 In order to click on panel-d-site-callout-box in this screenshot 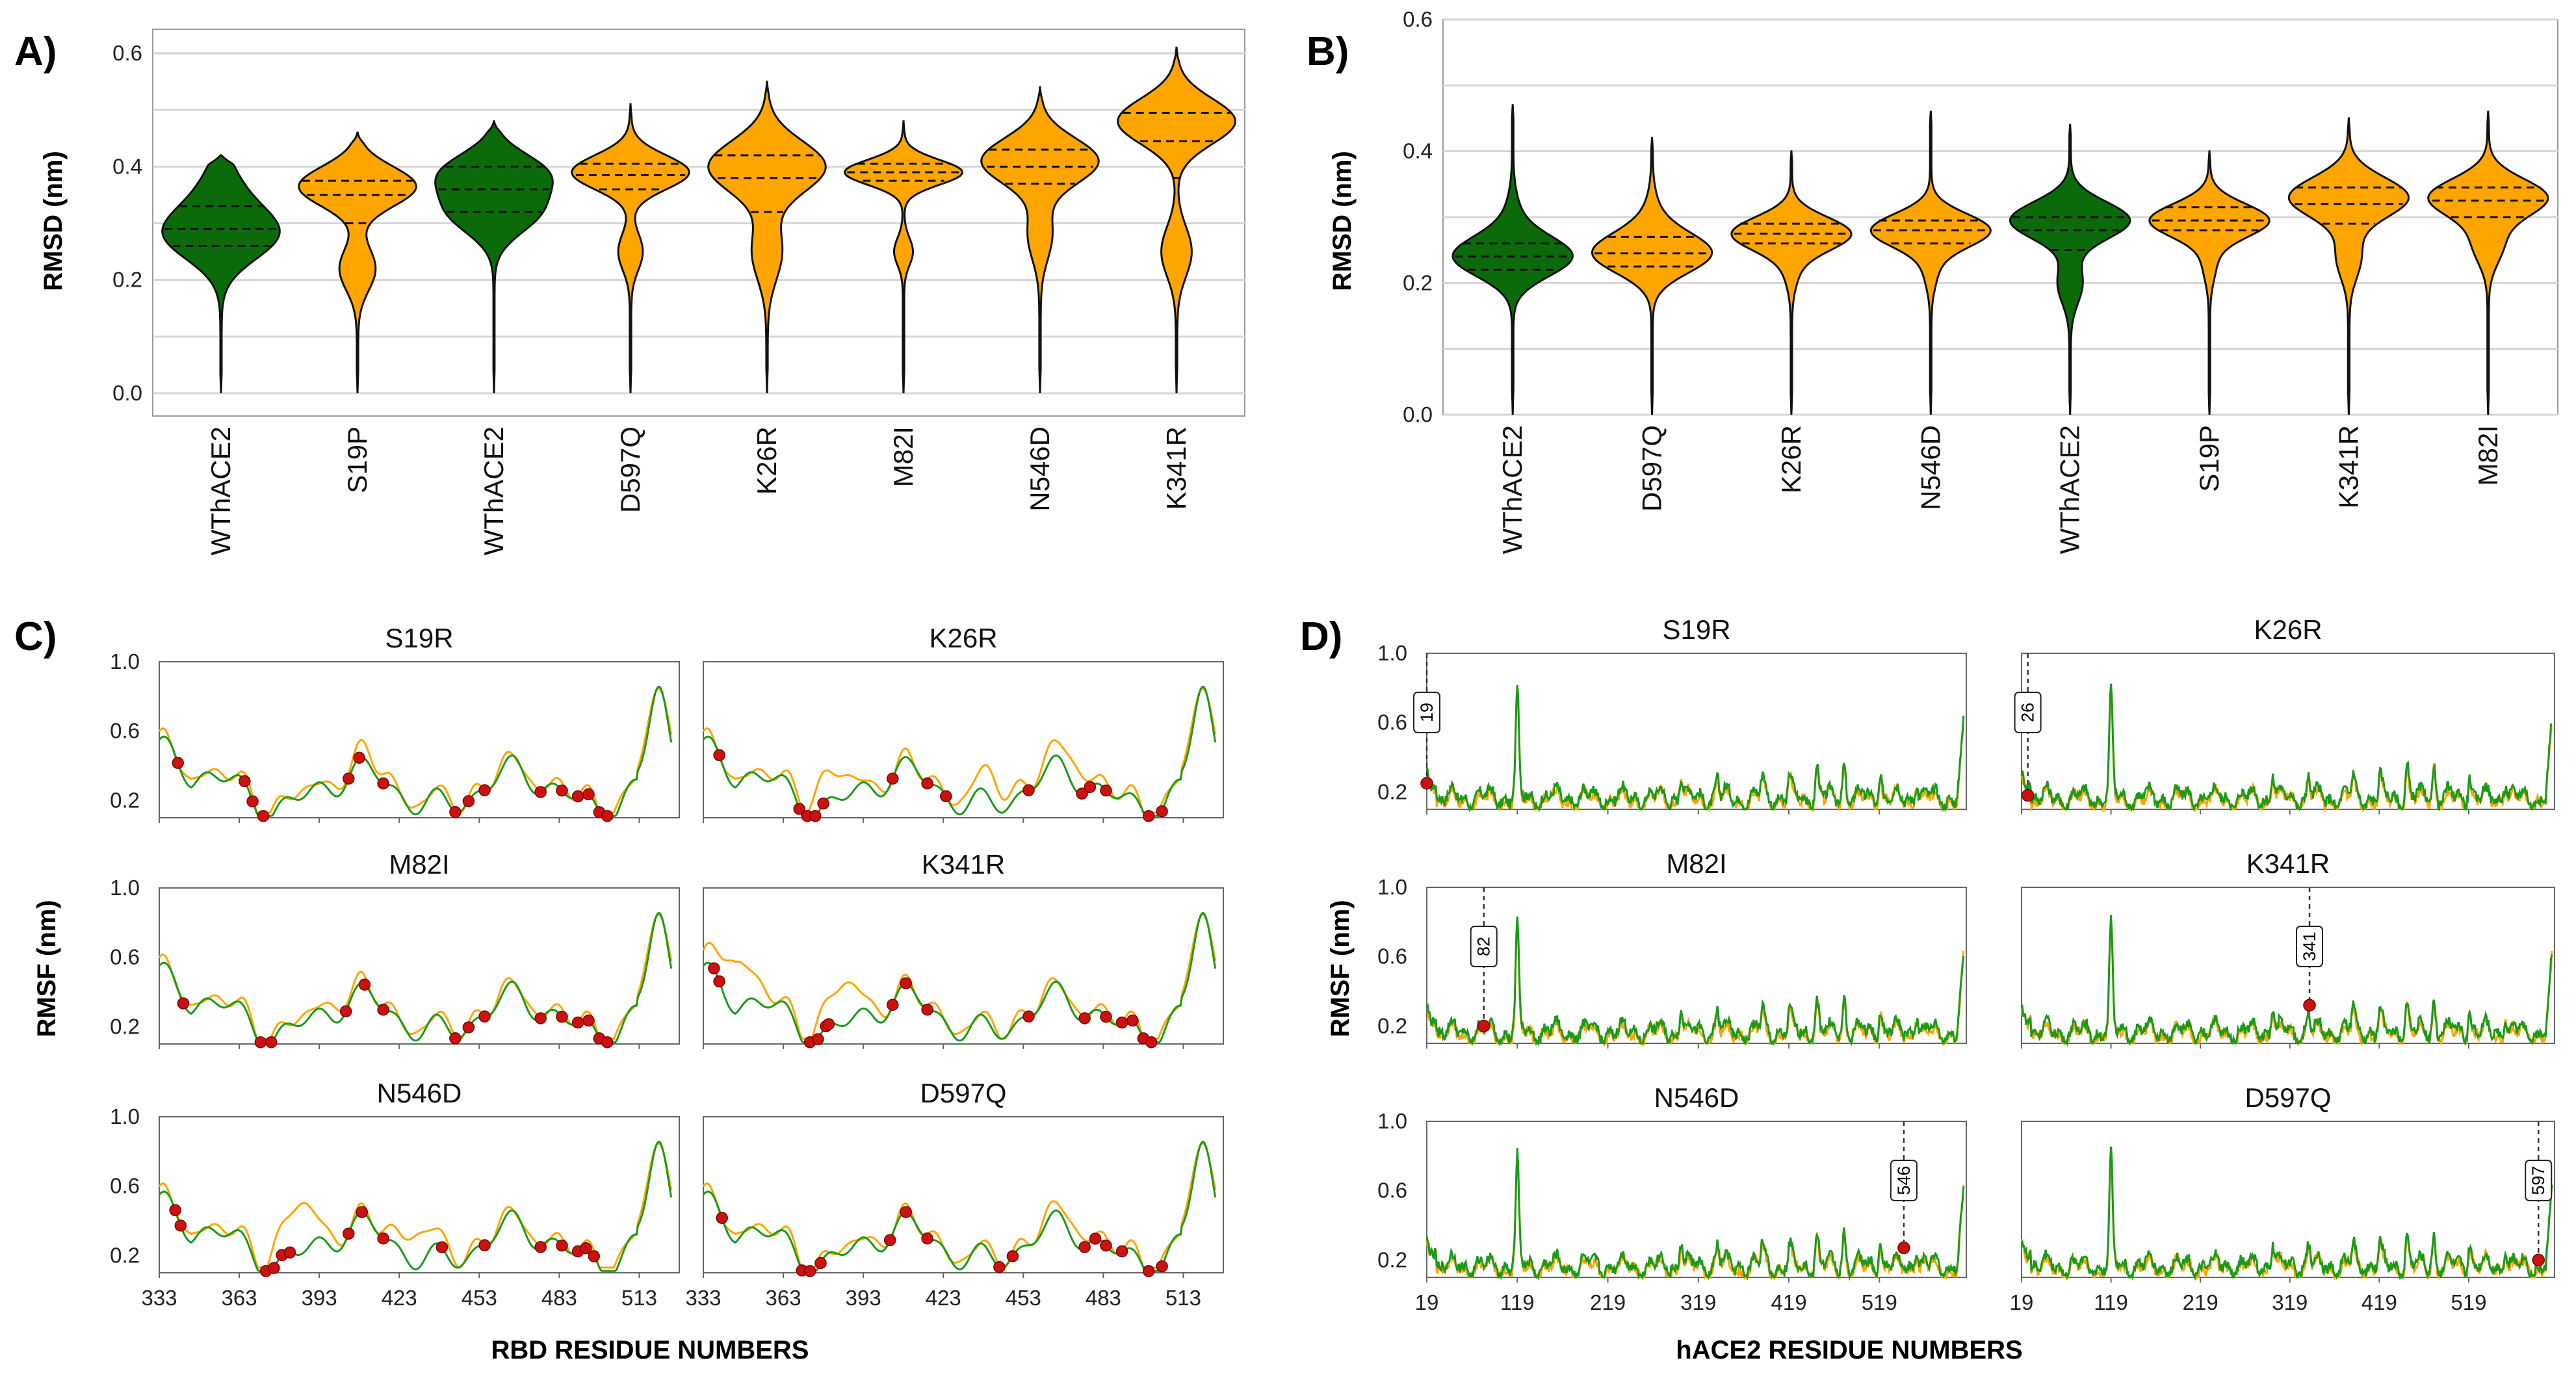, I will do `click(1904, 1180)`.